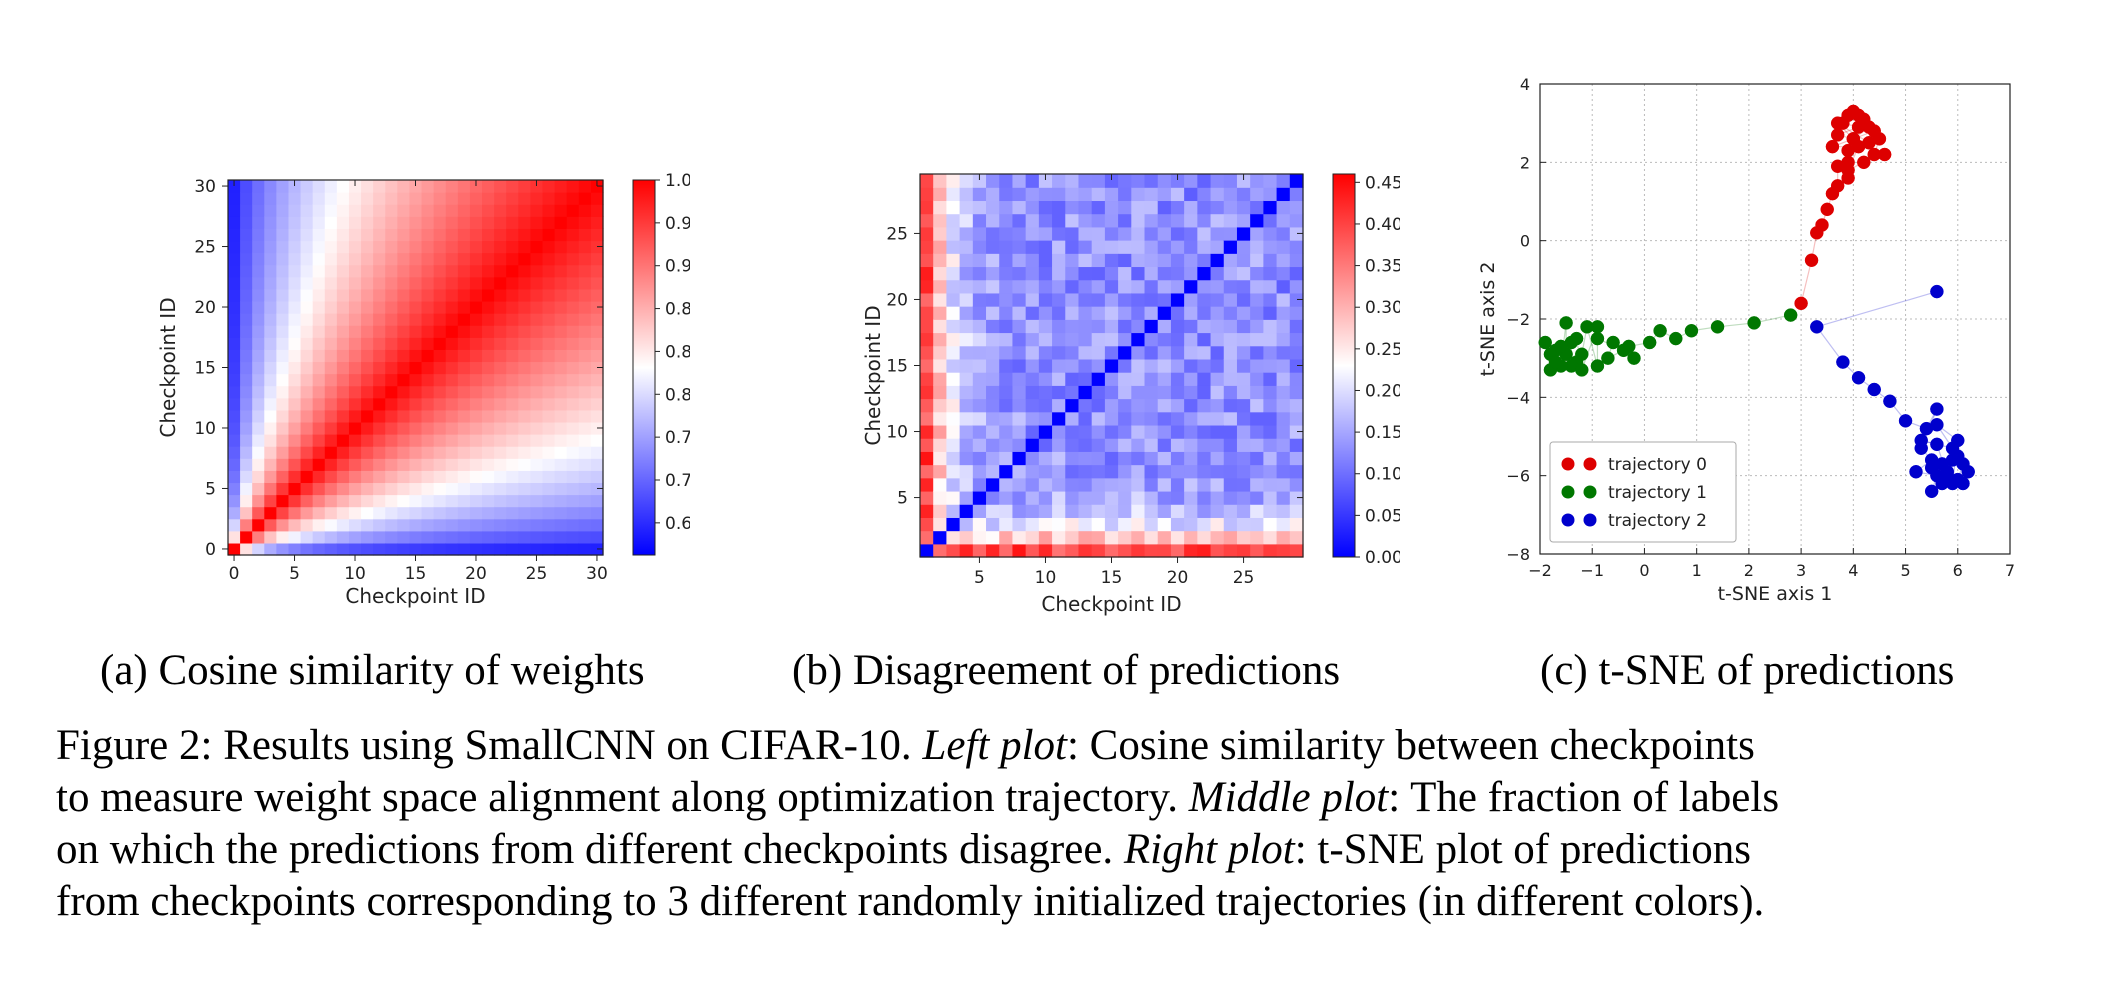 Image resolution: width=2120 pixels, height=990 pixels. I want to click on x-tick-label: −1, so click(1592, 570).